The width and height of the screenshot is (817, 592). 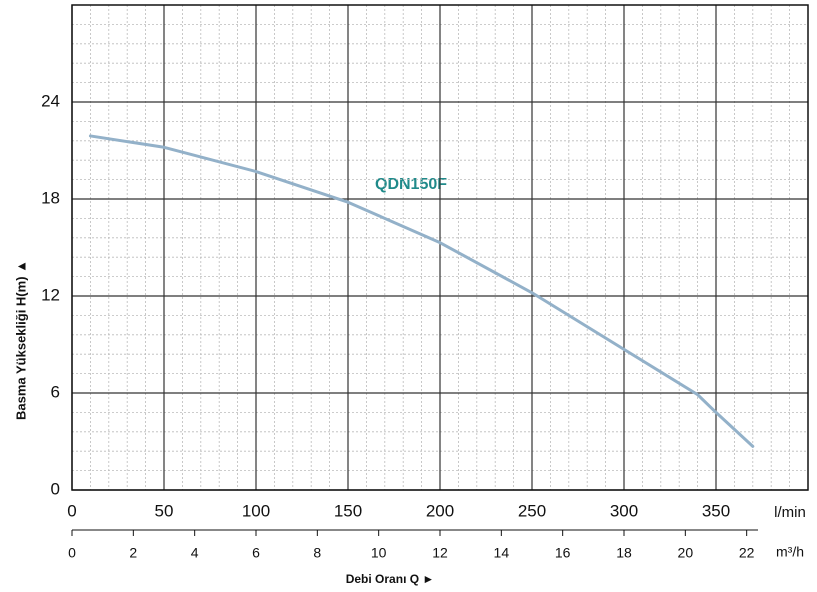 What do you see at coordinates (624, 553) in the screenshot?
I see `x2-tick-label: 18` at bounding box center [624, 553].